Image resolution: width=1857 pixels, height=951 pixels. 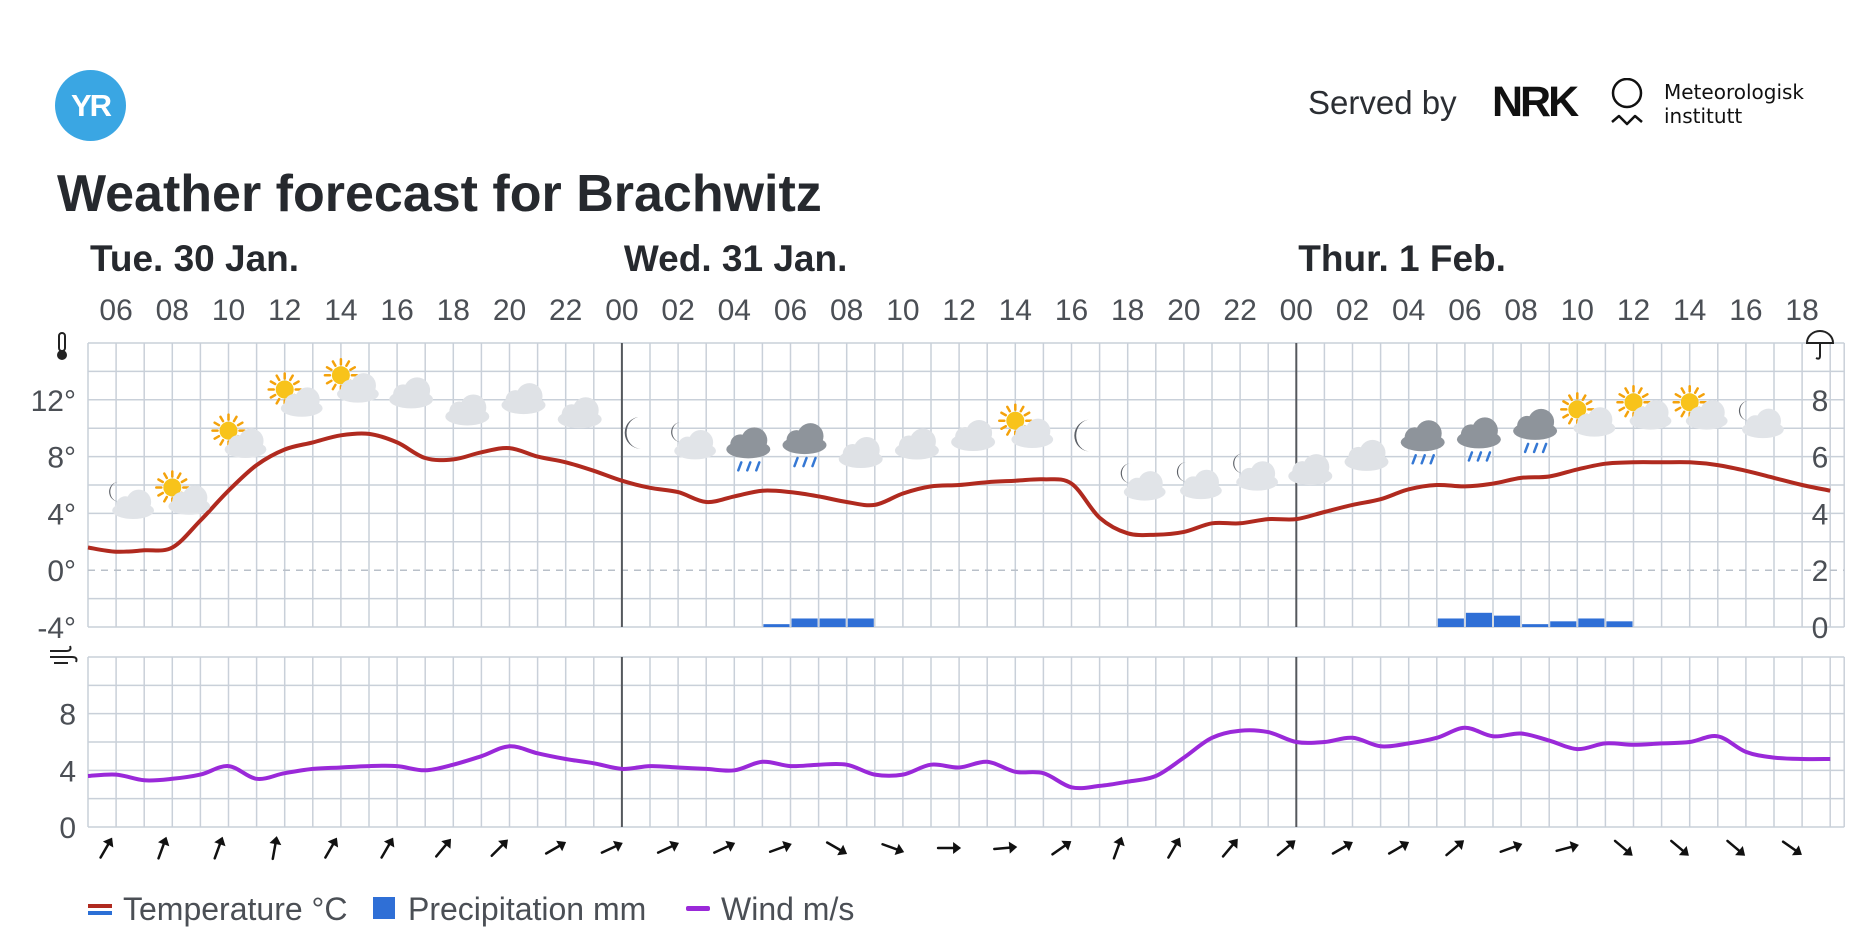 I want to click on nrk-logo: NRK, so click(x=1535, y=102).